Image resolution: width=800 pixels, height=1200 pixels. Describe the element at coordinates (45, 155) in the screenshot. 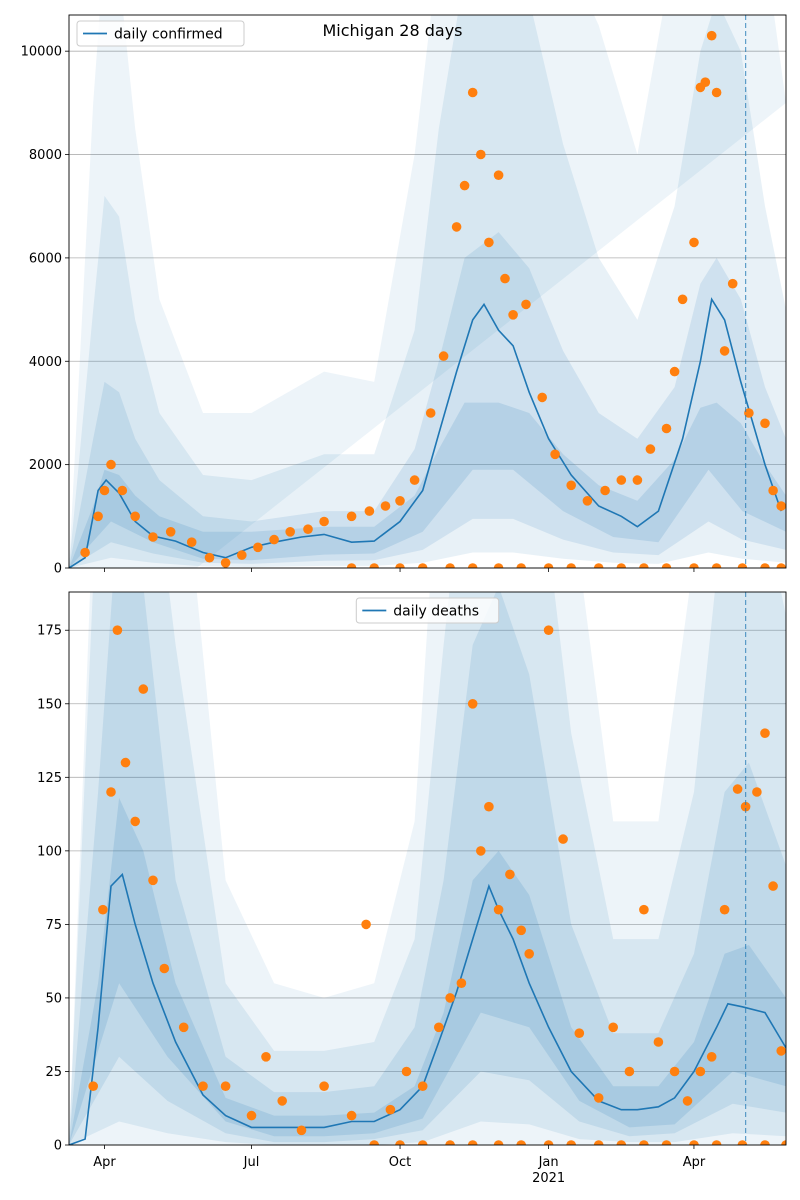

I see `y-tick-label: 8000` at that location.